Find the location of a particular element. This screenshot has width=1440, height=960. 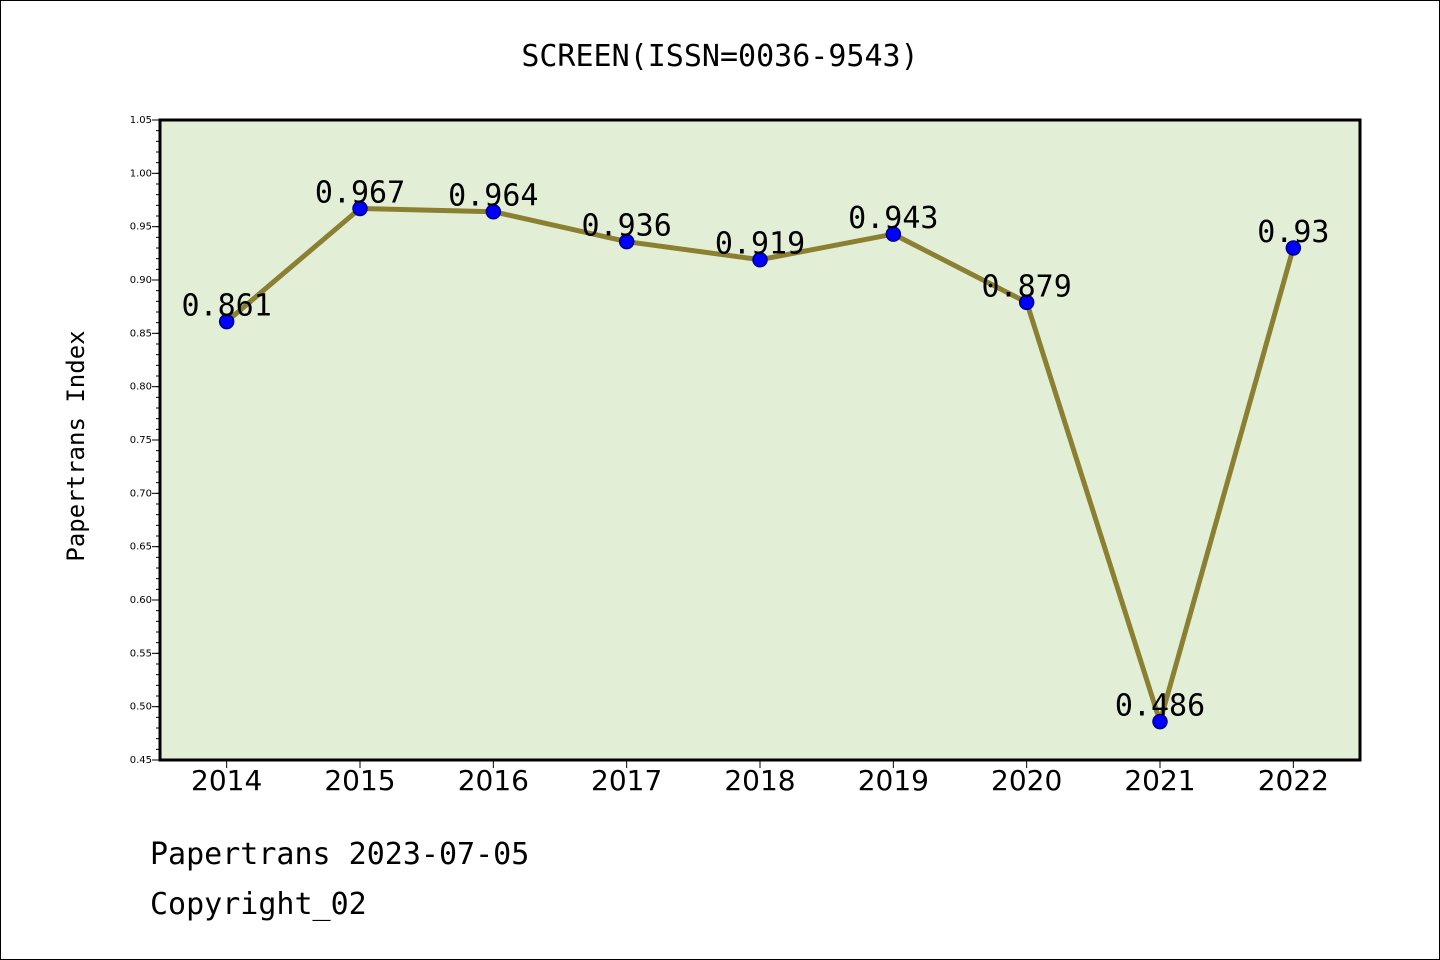

footer-line-2: Copyright_02 is located at coordinates (258, 904).